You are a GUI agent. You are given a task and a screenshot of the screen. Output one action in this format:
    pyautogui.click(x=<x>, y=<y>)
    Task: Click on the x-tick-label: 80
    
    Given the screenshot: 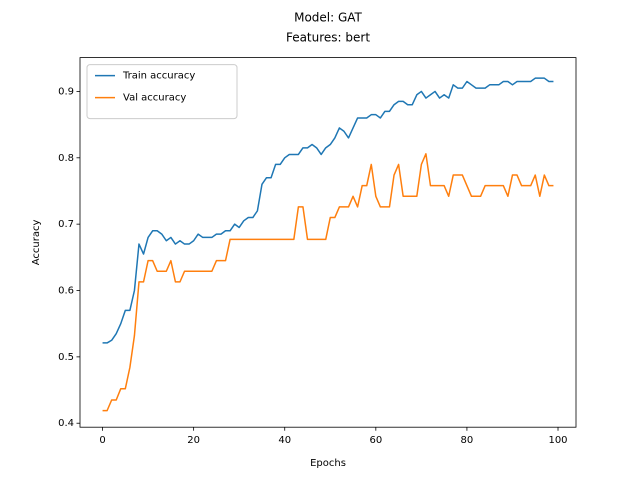 What is the action you would take?
    pyautogui.click(x=467, y=440)
    